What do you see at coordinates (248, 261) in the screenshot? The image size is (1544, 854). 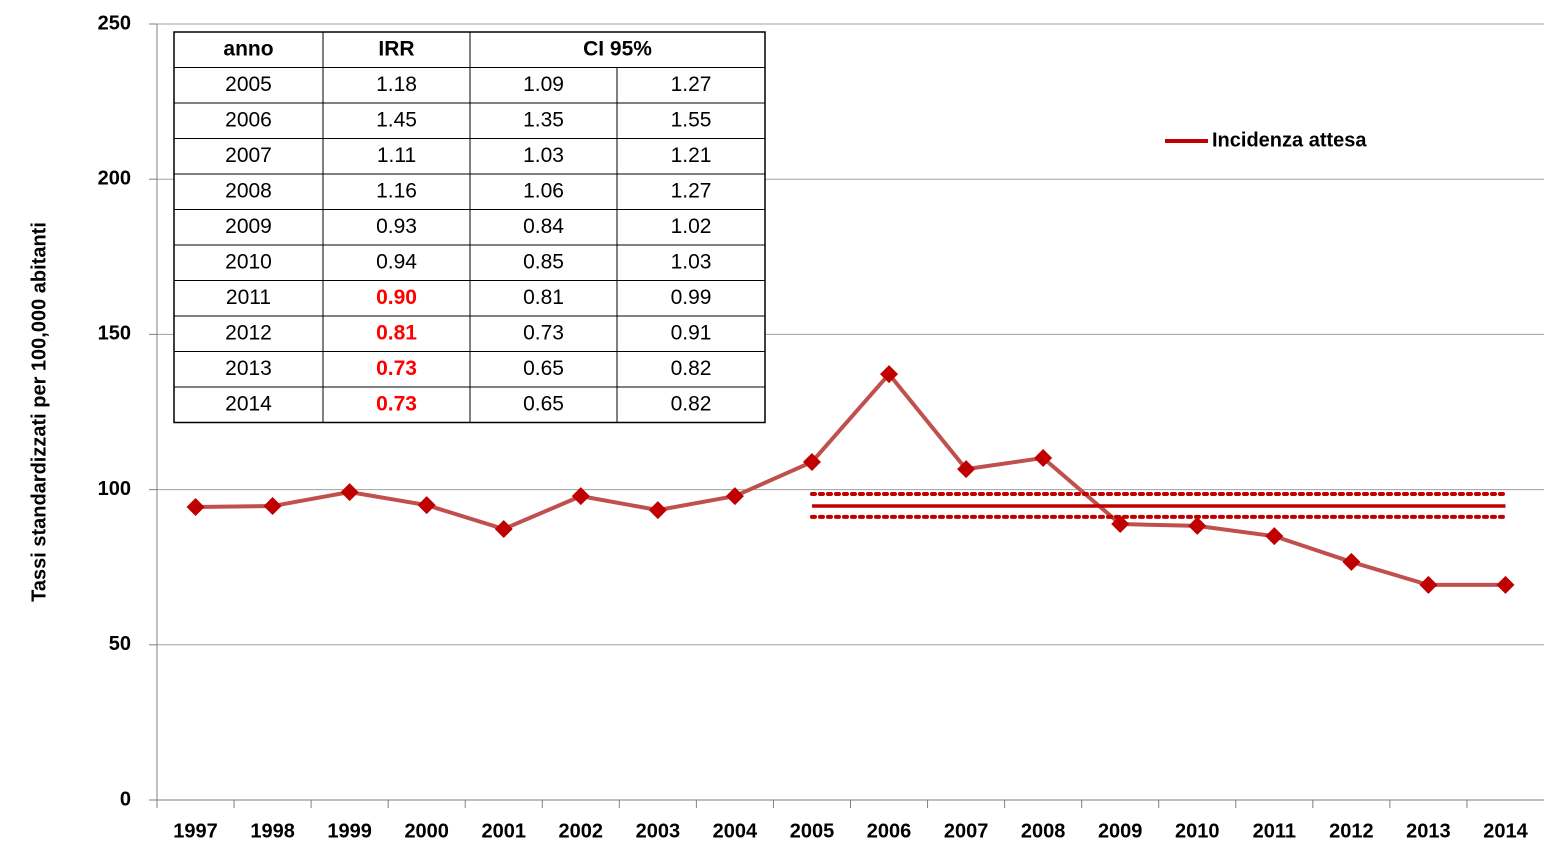 I see `table-cell: 2010` at bounding box center [248, 261].